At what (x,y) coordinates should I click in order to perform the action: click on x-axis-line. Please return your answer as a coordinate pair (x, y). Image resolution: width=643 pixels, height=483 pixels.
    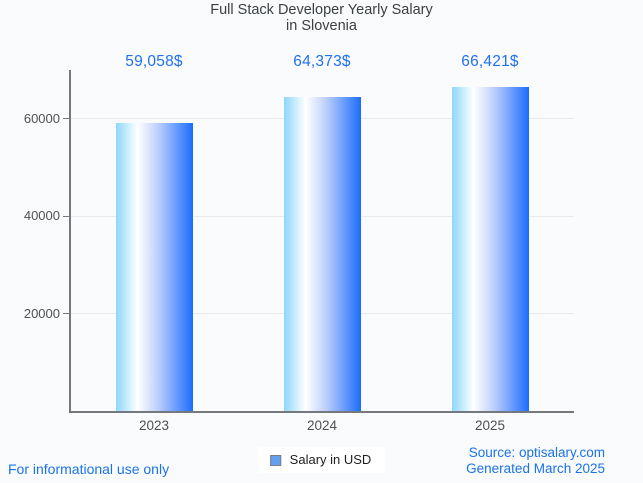
    Looking at the image, I should click on (322, 412).